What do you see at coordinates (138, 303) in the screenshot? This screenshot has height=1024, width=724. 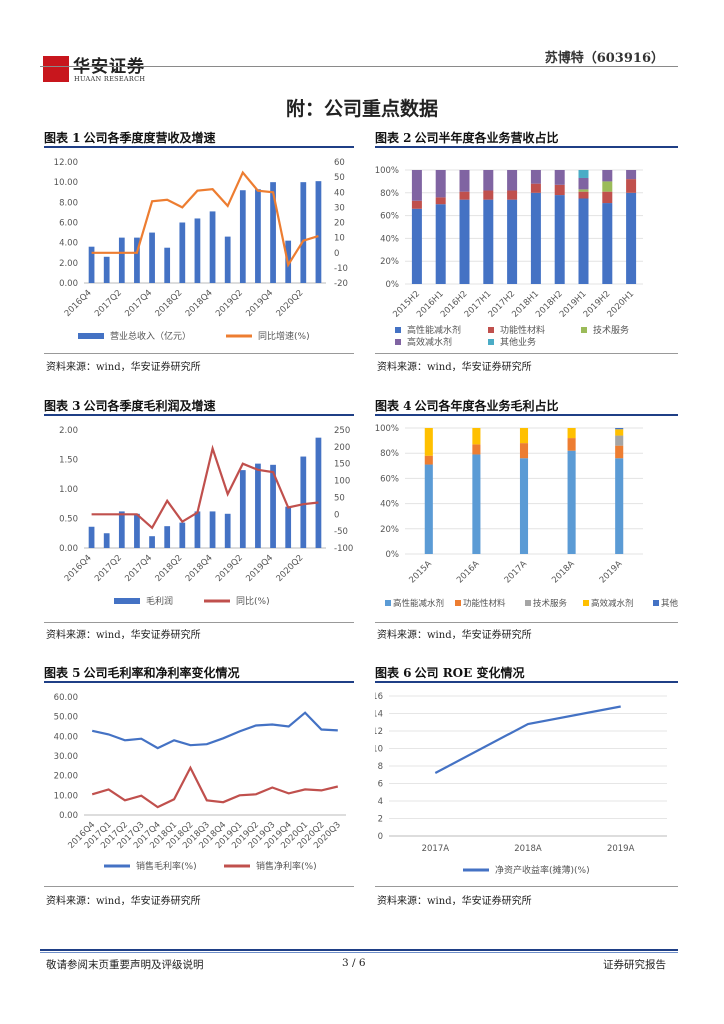 I see `x-tick-label: 2017Q4` at bounding box center [138, 303].